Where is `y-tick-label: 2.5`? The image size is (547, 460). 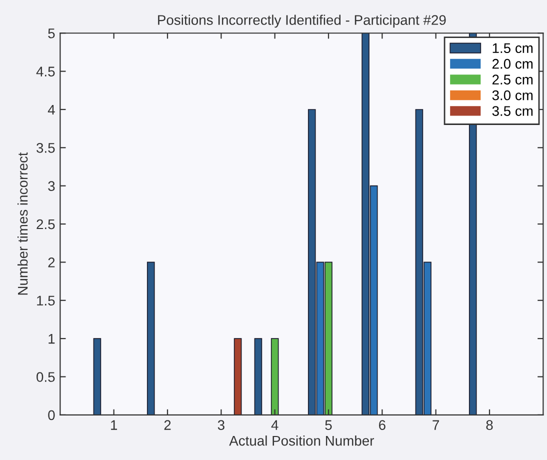 y-tick-label: 2.5 is located at coordinates (45, 224).